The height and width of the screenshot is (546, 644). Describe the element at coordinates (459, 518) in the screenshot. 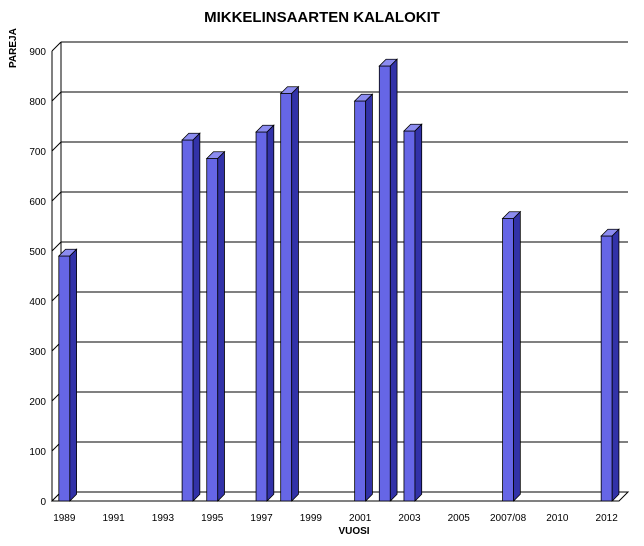

I see `x-tick-label: 2005` at that location.